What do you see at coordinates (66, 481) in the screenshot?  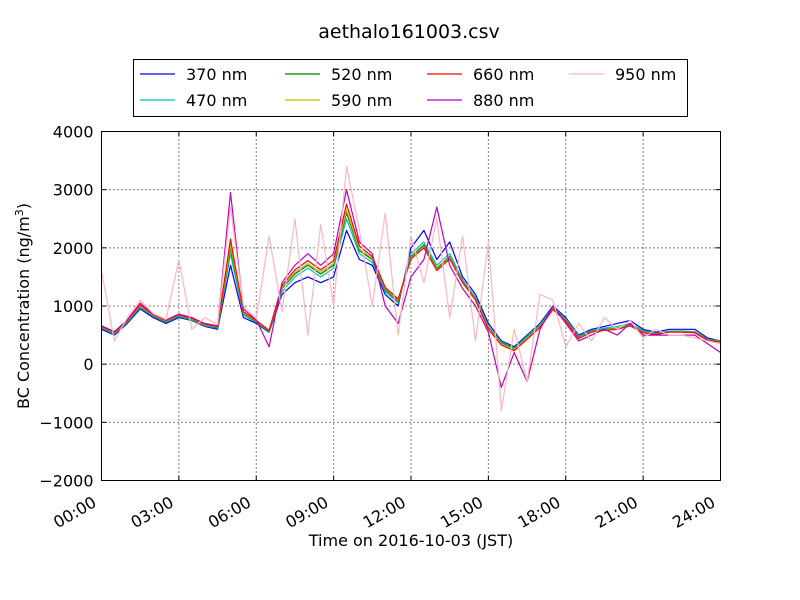 I see `y-tick-label: −2000` at bounding box center [66, 481].